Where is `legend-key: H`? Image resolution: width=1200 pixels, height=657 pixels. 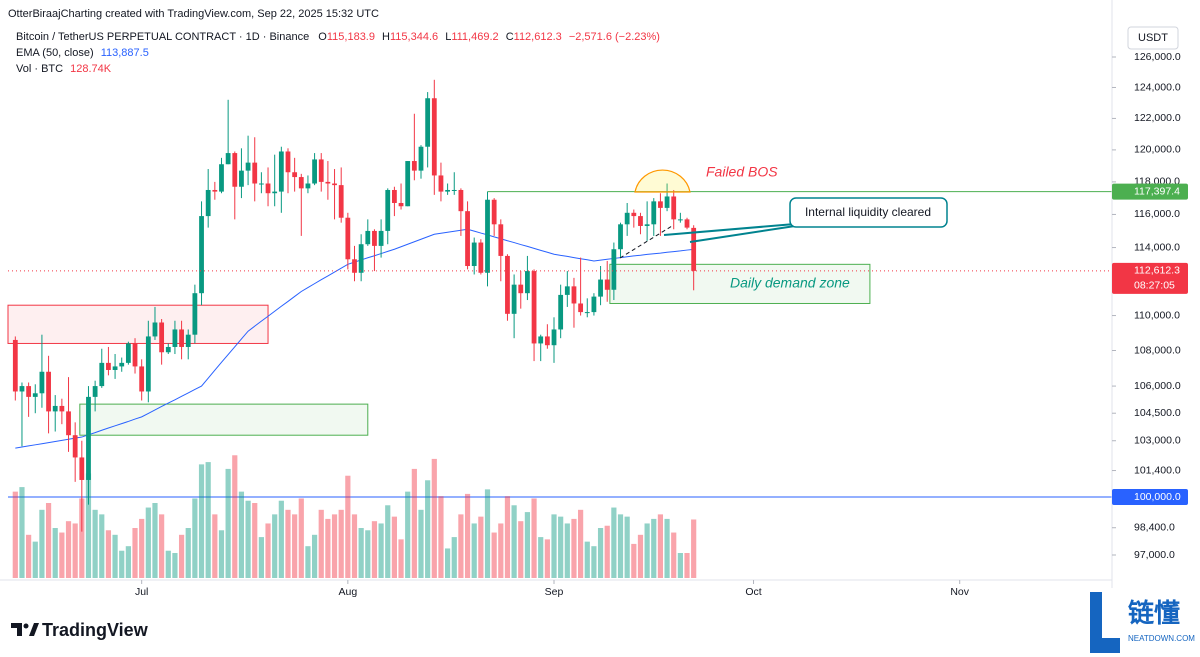 legend-key: H is located at coordinates (386, 37).